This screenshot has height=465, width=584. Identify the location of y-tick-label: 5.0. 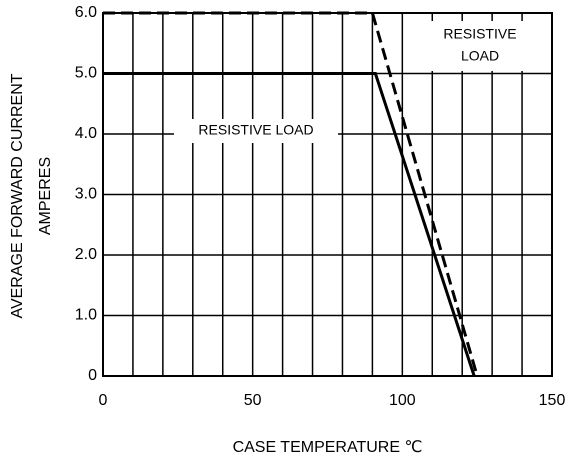
(86, 73).